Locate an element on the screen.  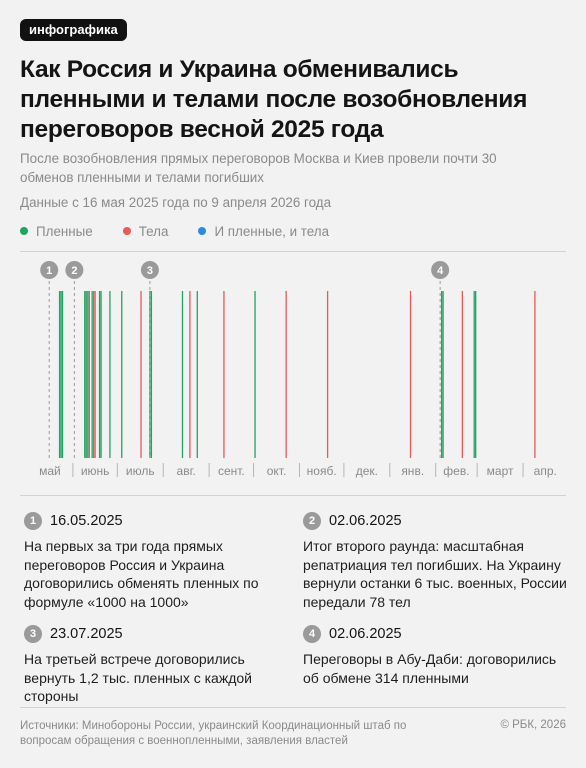
month-label-11: март is located at coordinates (500, 471).